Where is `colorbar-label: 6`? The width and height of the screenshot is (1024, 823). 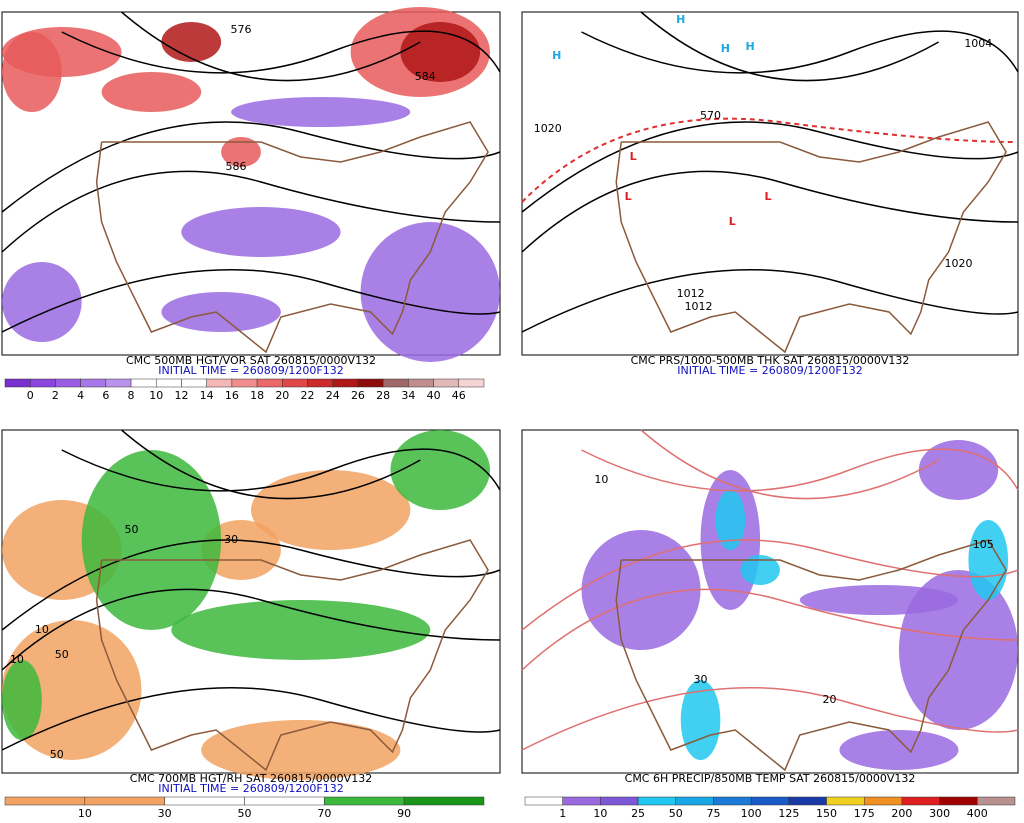
colorbar-label: 6 is located at coordinates (105, 395).